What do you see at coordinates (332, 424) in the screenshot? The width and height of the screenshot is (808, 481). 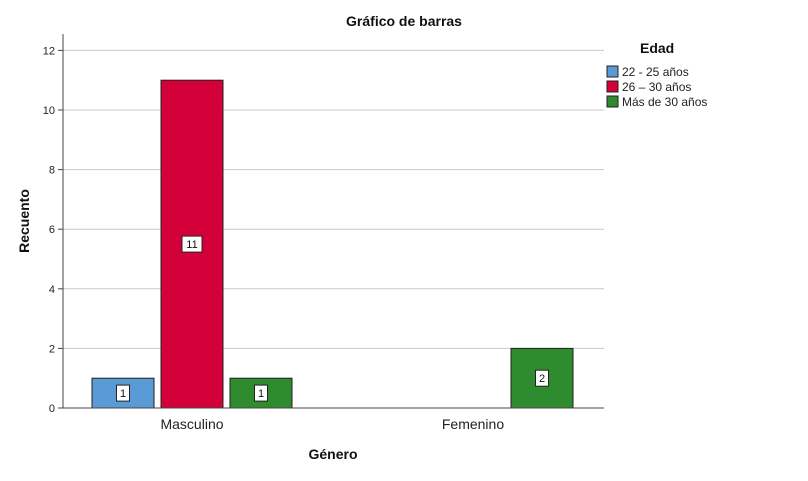 I see `x-tick-labels: Masculino Femenino` at bounding box center [332, 424].